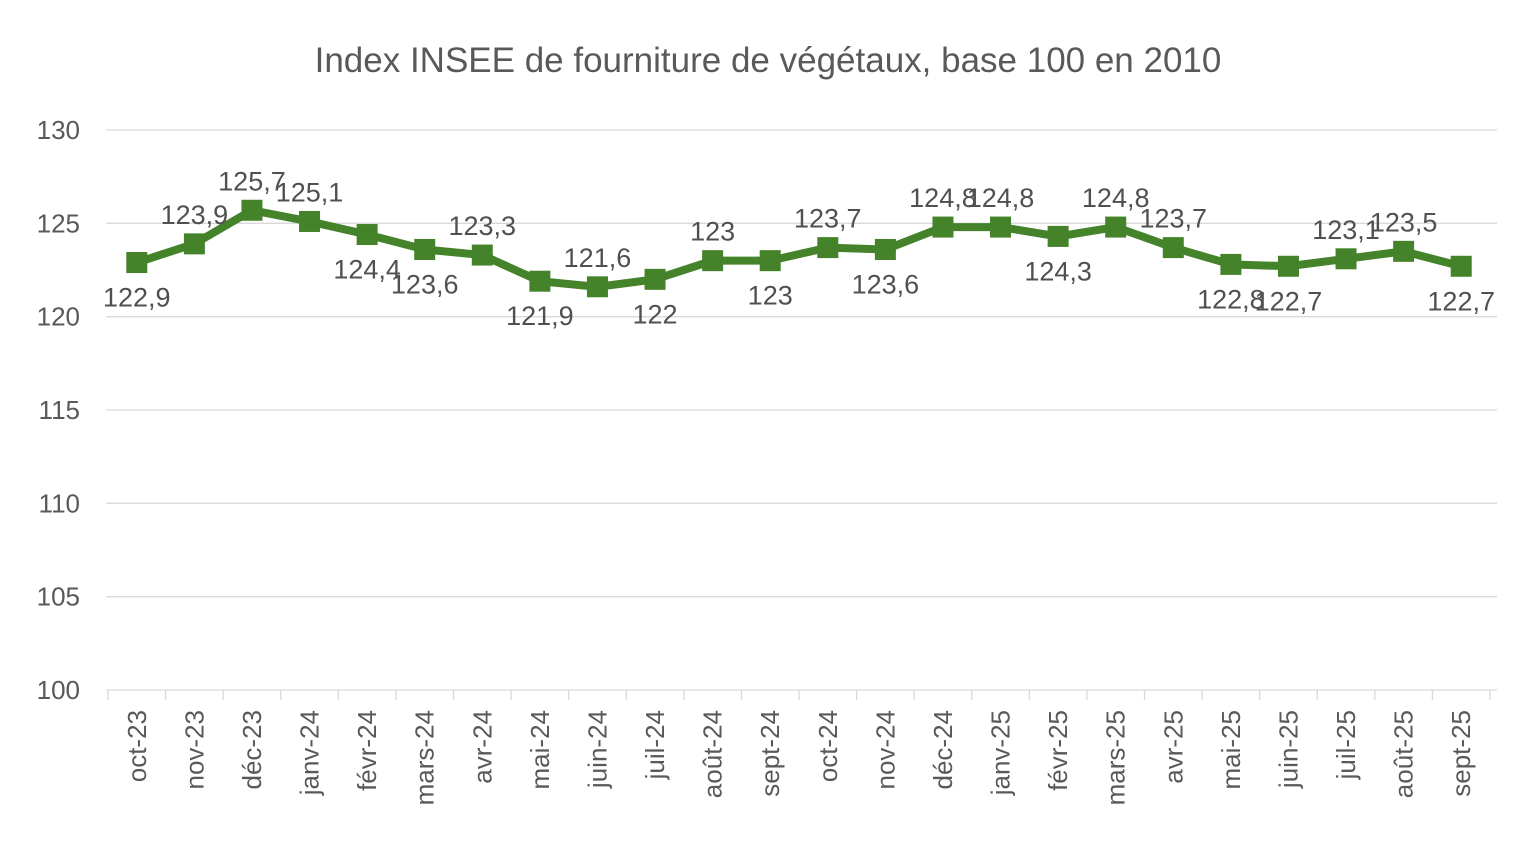 This screenshot has width=1536, height=852. I want to click on data-label: 122,8, so click(1231, 299).